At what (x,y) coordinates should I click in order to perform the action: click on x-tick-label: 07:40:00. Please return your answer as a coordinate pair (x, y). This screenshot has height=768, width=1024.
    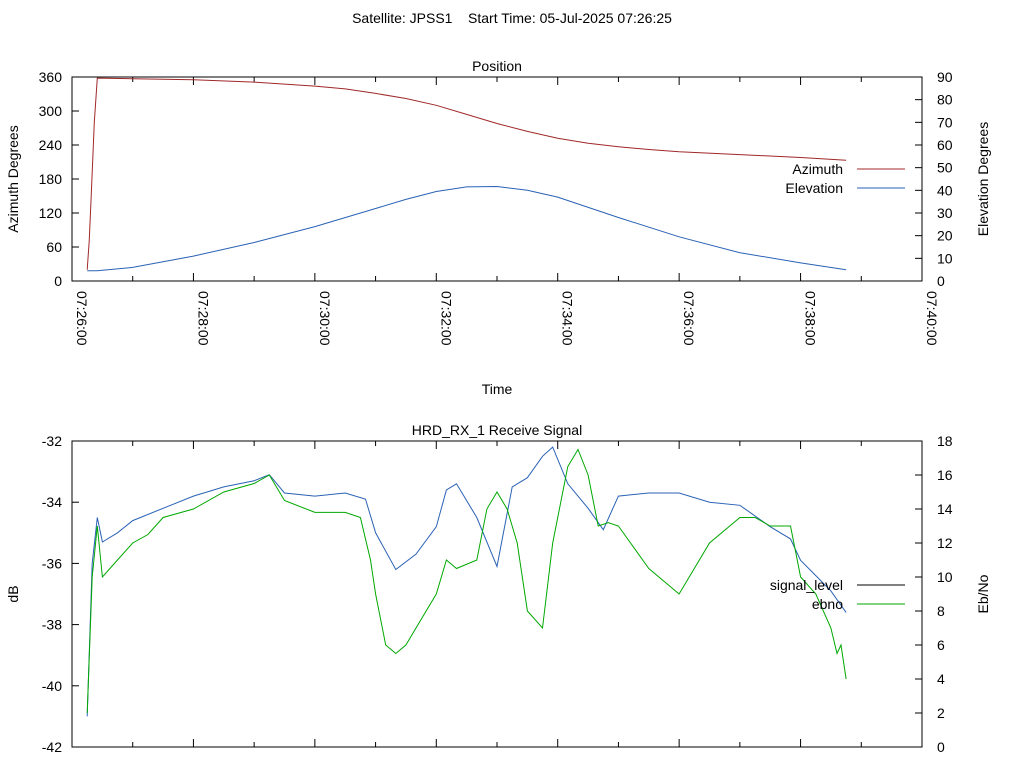
    Looking at the image, I should click on (932, 318).